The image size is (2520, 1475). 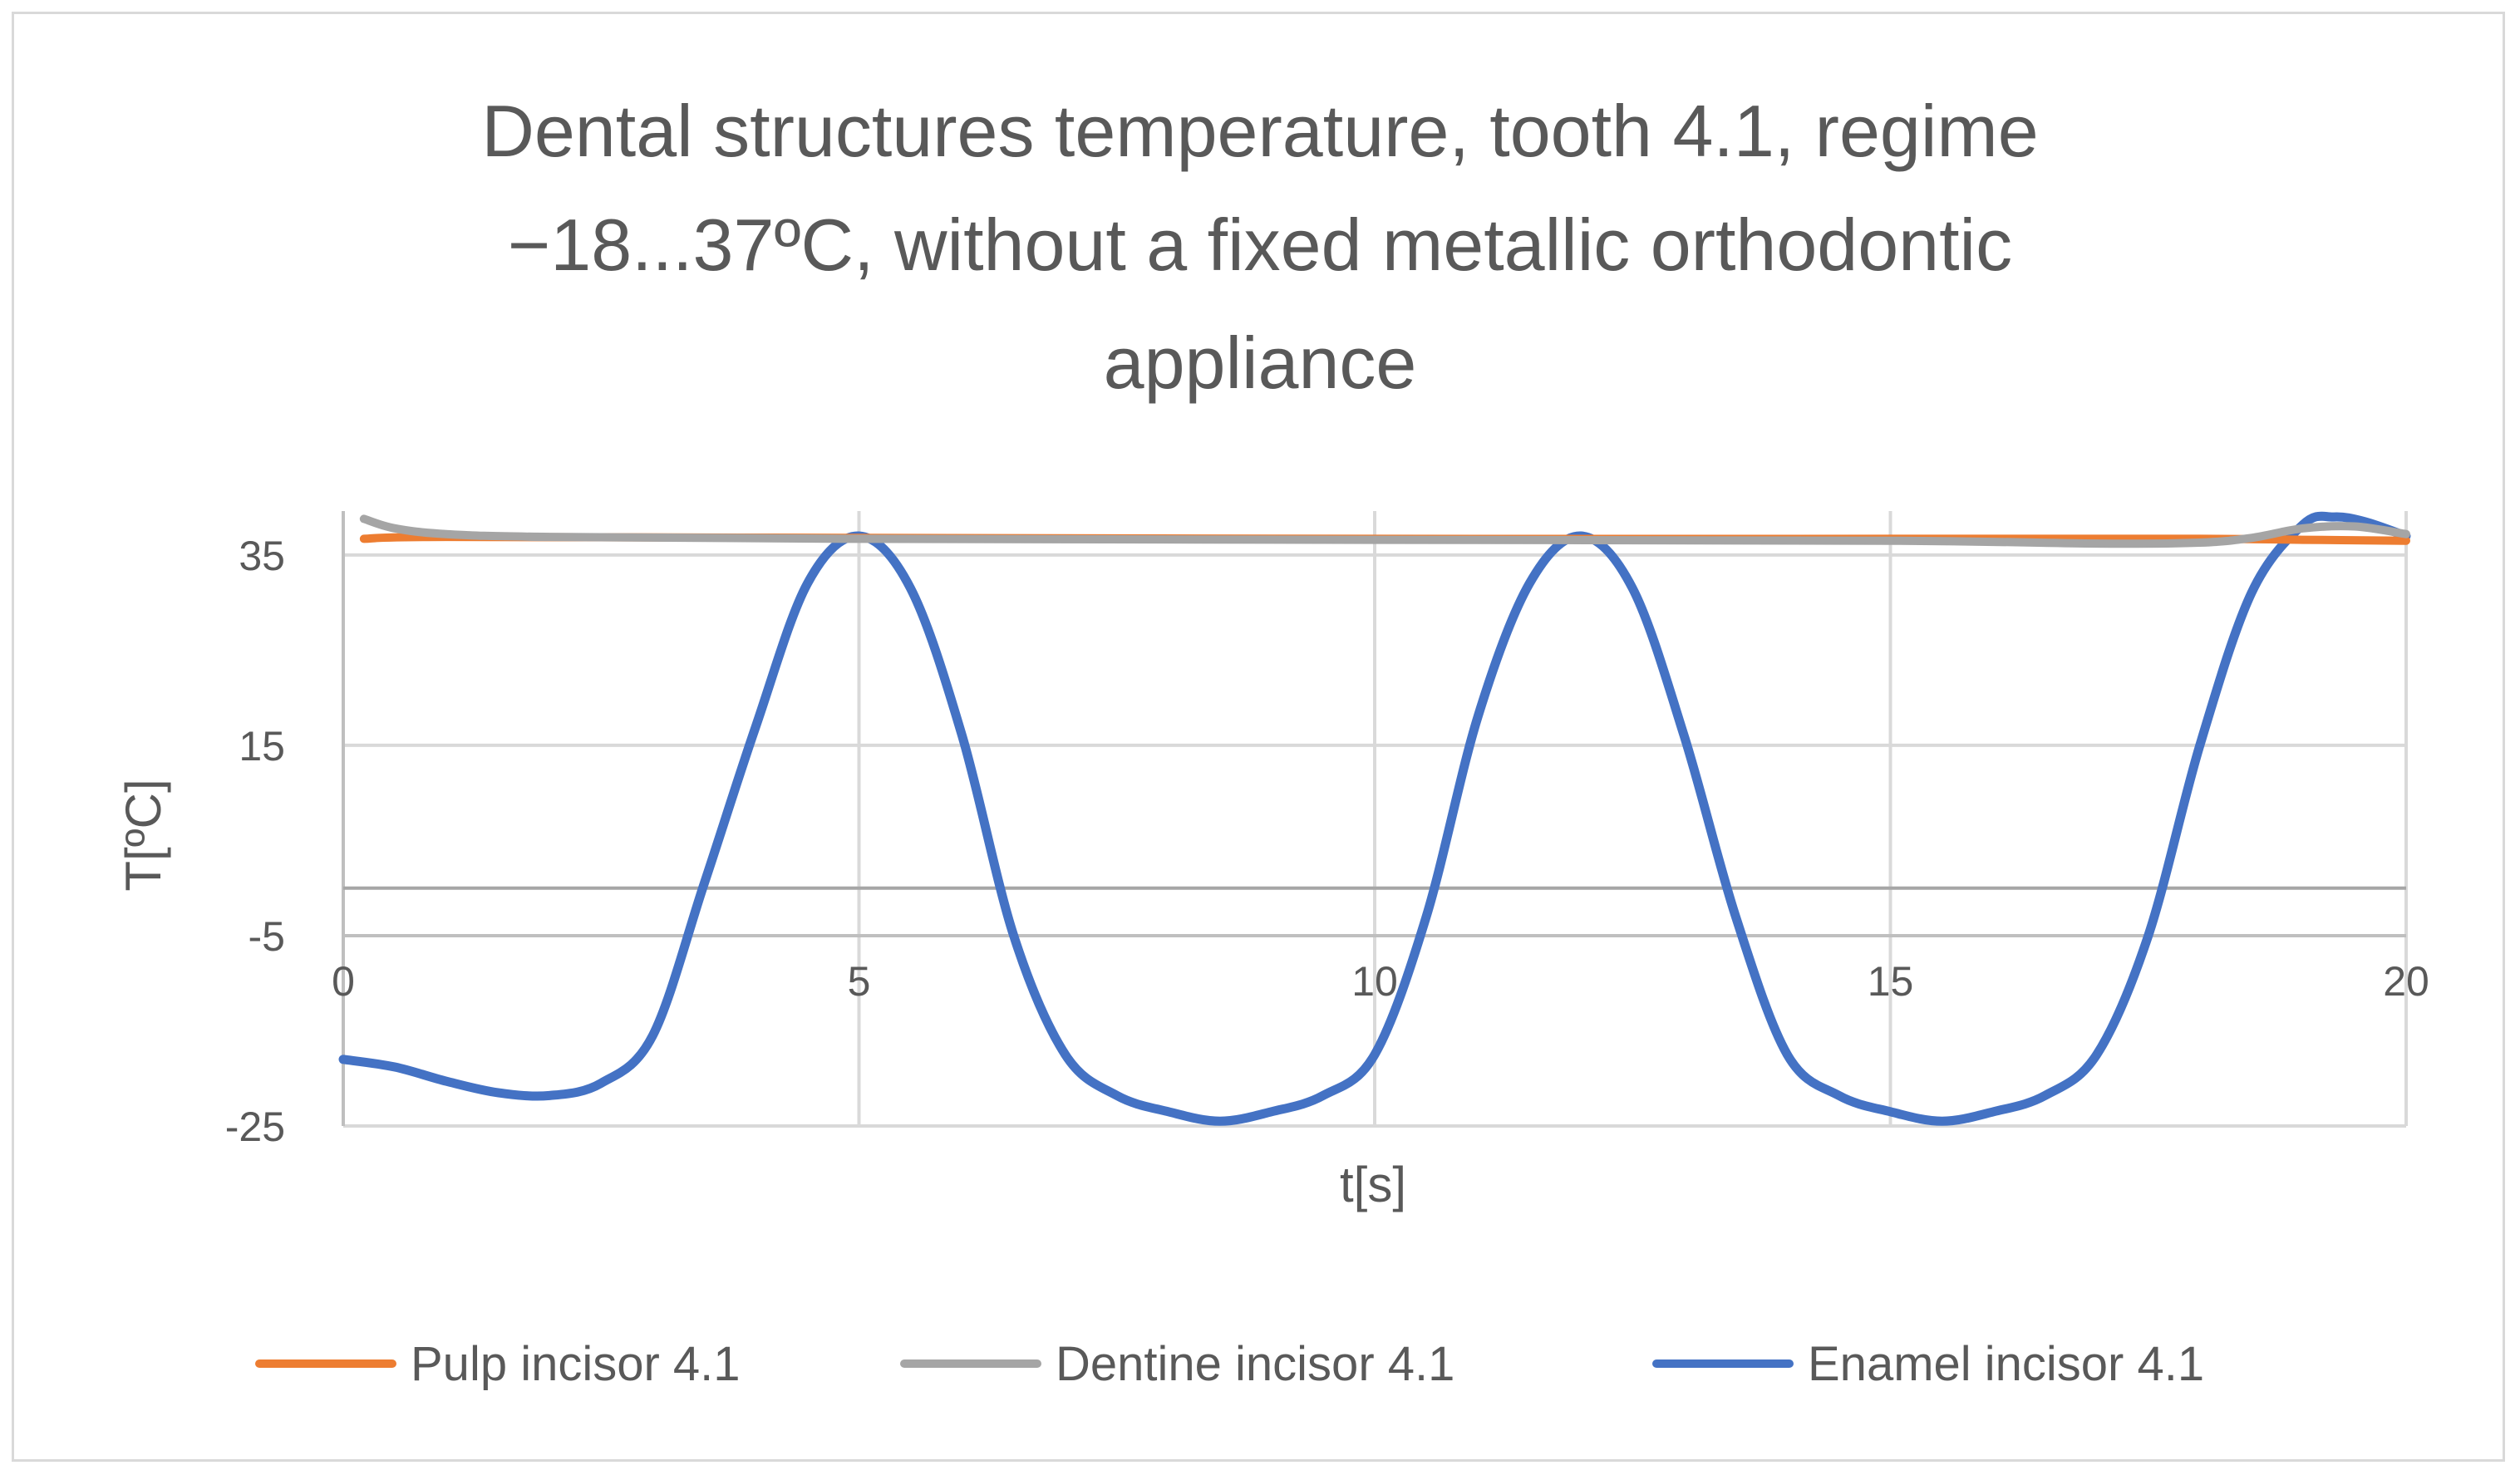 I want to click on x-tick-label: 0, so click(x=343, y=981).